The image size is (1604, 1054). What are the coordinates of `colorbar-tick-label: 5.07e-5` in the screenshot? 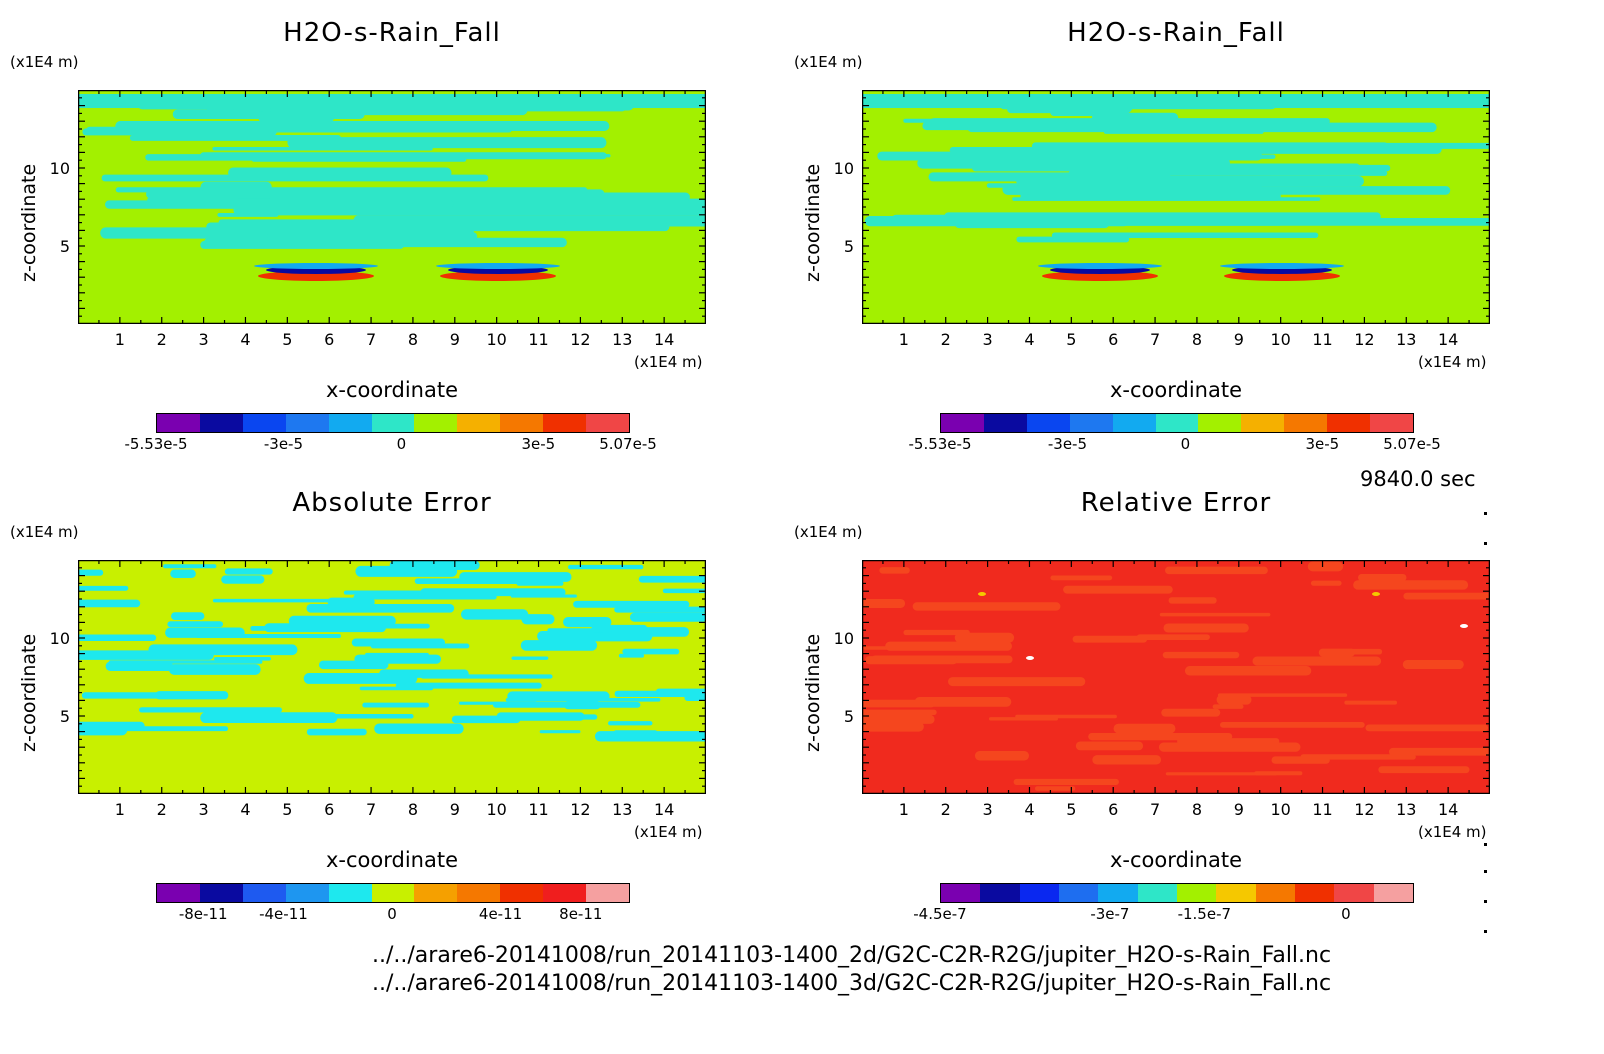 It's located at (628, 444).